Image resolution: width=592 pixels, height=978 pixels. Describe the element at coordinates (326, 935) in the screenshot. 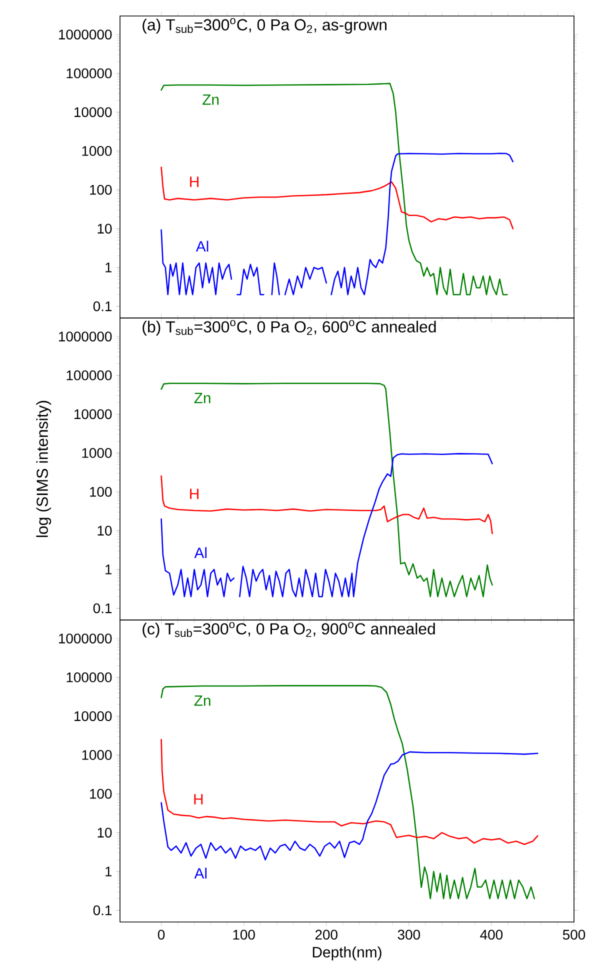

I see `x-tick-label: 200` at that location.